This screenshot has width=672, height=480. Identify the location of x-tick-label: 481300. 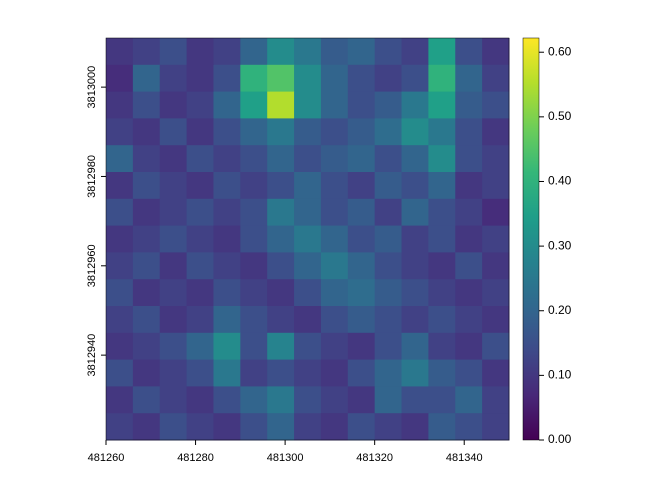
(285, 458).